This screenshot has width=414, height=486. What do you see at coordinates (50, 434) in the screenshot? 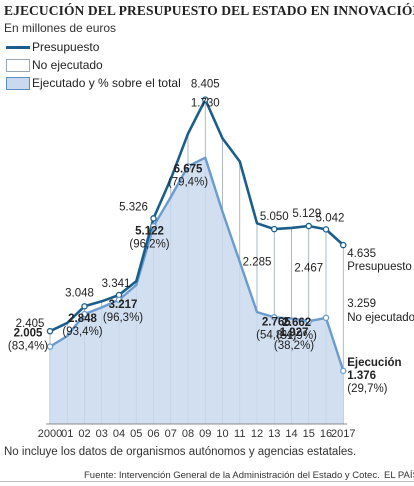
I see `x-tick-label: 2000` at bounding box center [50, 434].